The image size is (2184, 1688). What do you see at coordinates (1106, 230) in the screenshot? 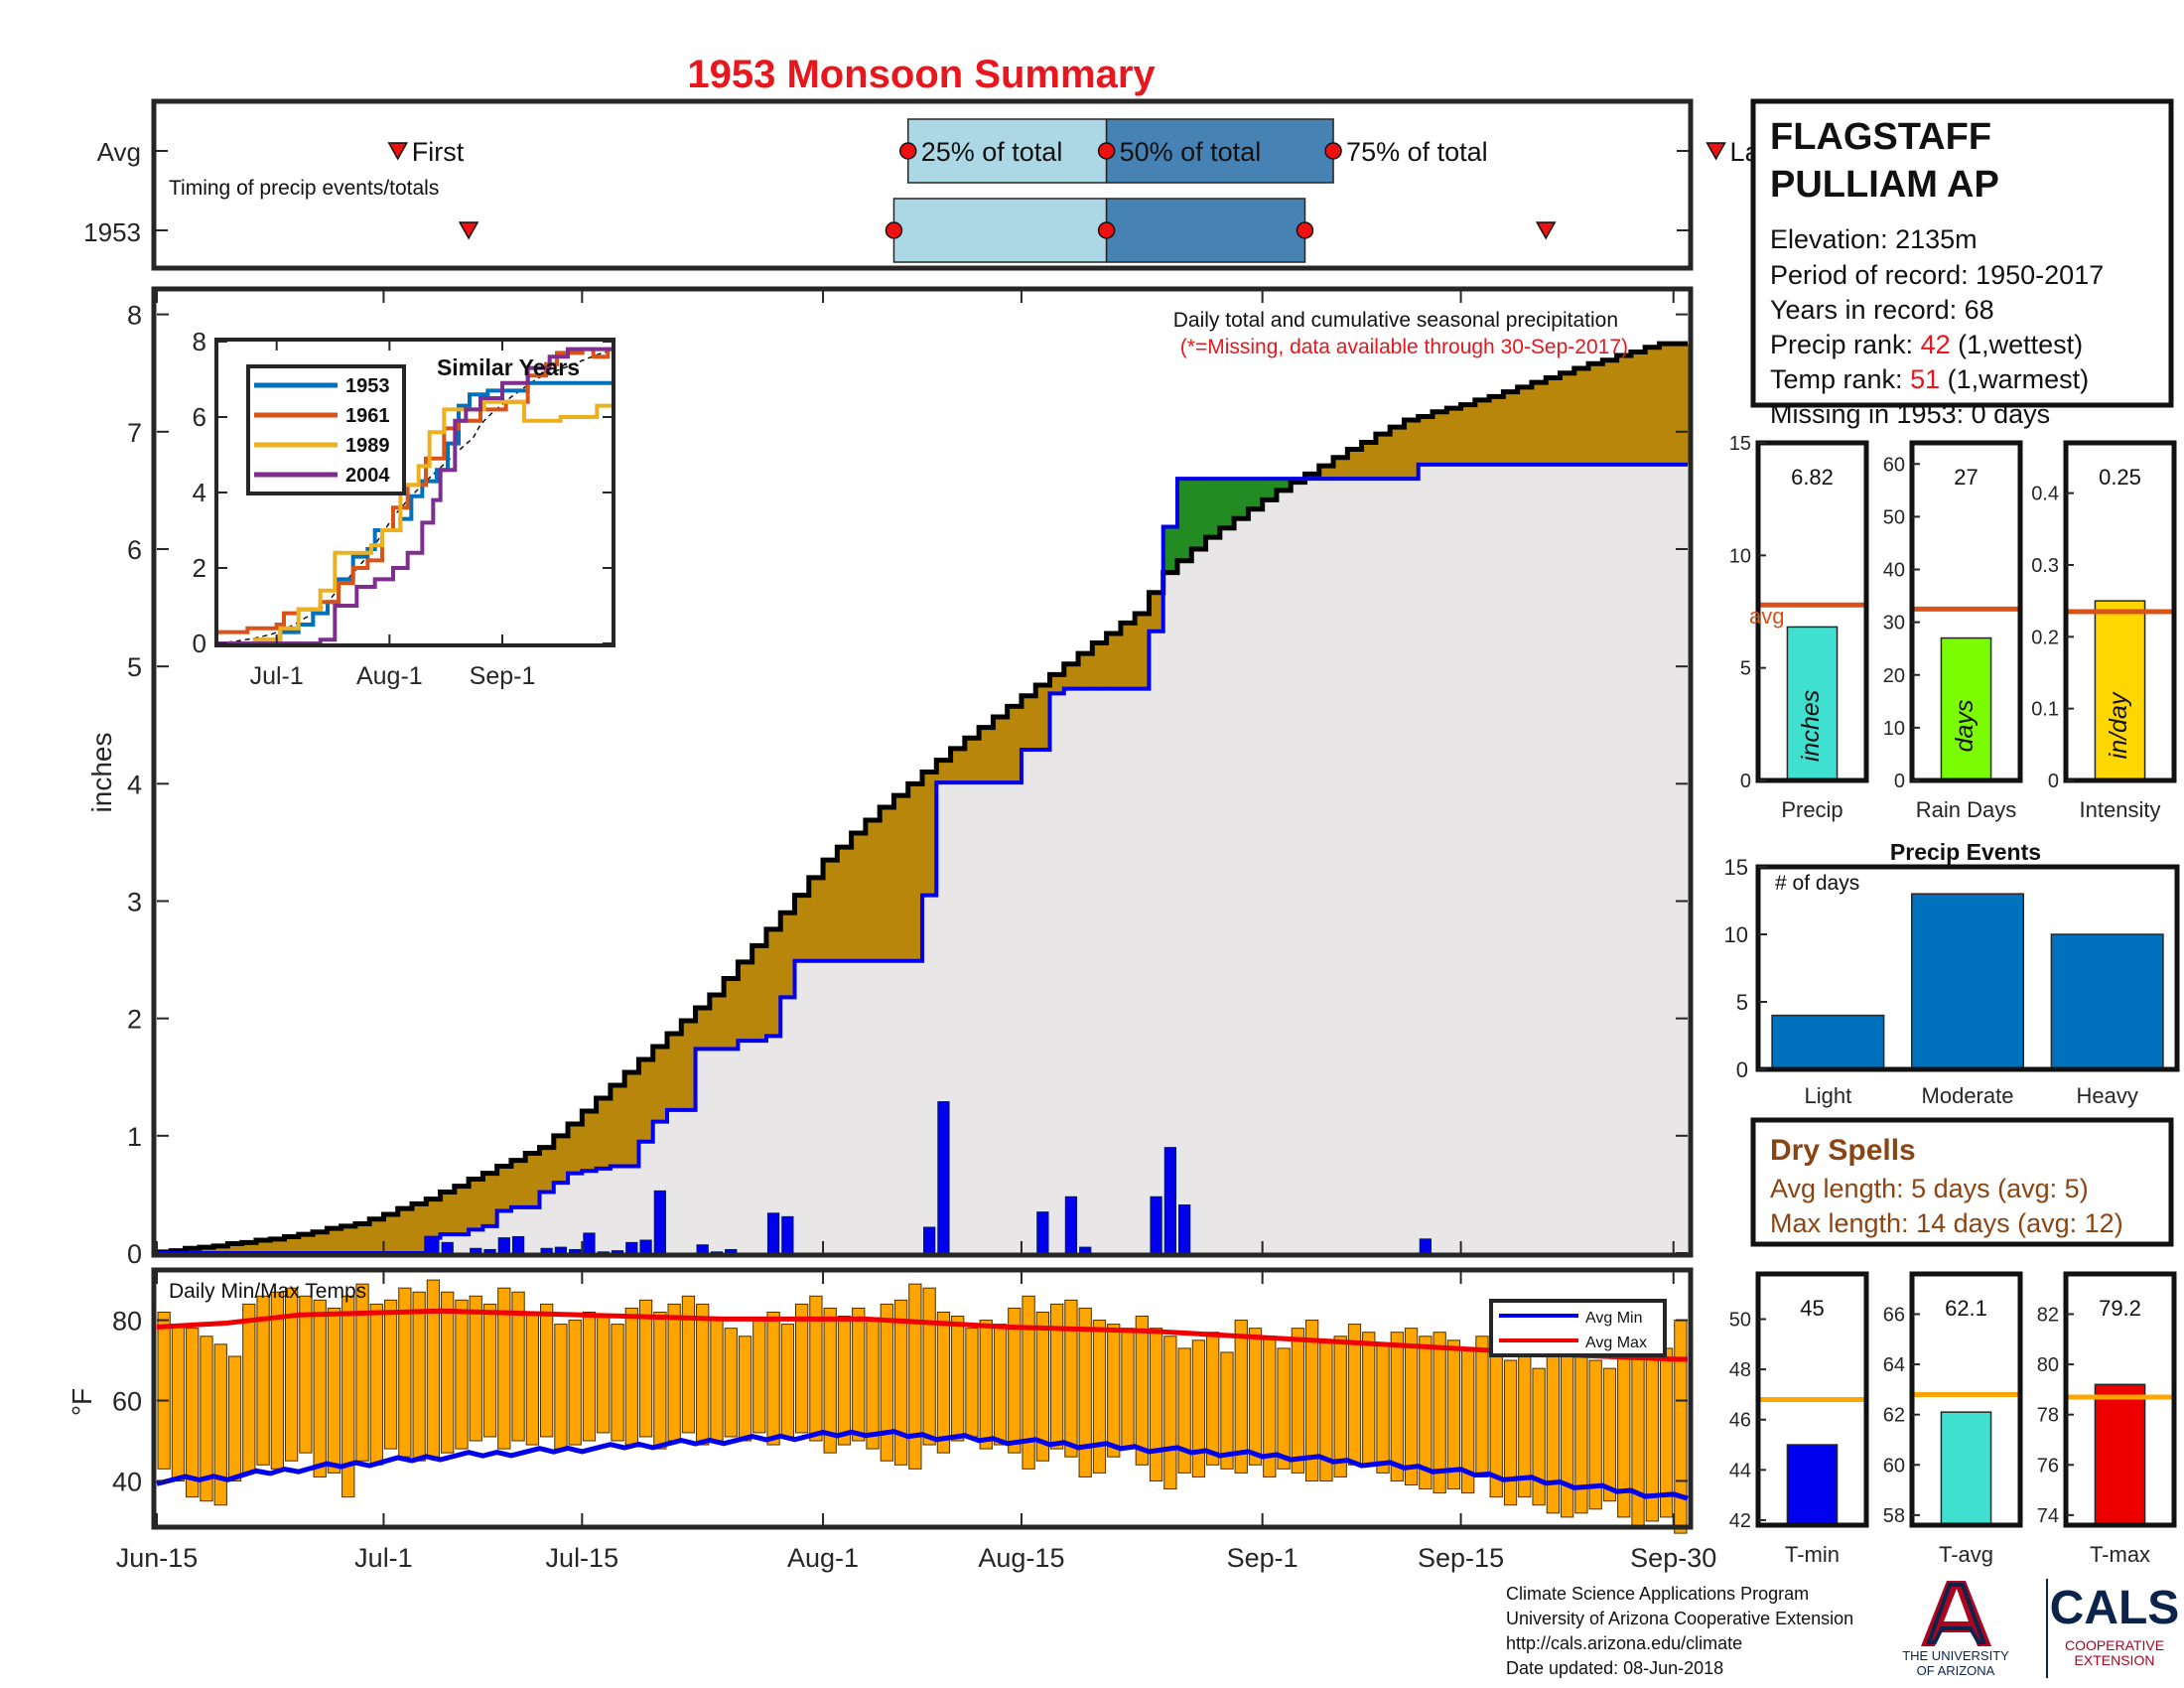
I see `timing-year-percentile-dot` at bounding box center [1106, 230].